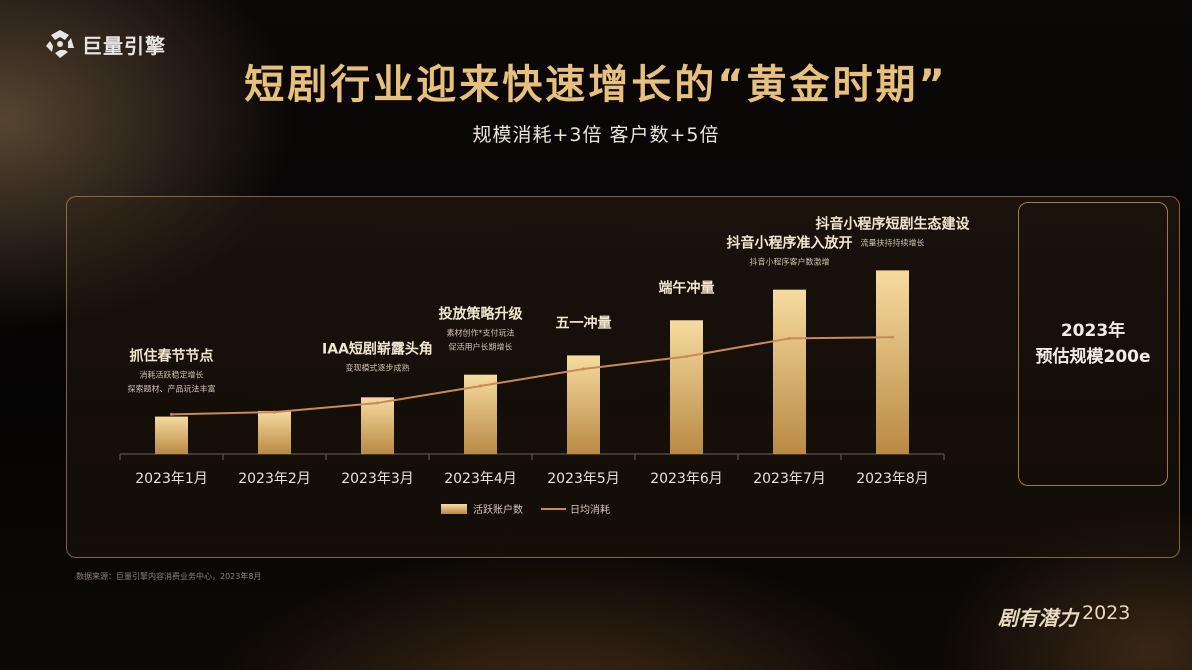 This screenshot has height=670, width=1192. I want to click on logo-text: 巨量引擎, so click(124, 45).